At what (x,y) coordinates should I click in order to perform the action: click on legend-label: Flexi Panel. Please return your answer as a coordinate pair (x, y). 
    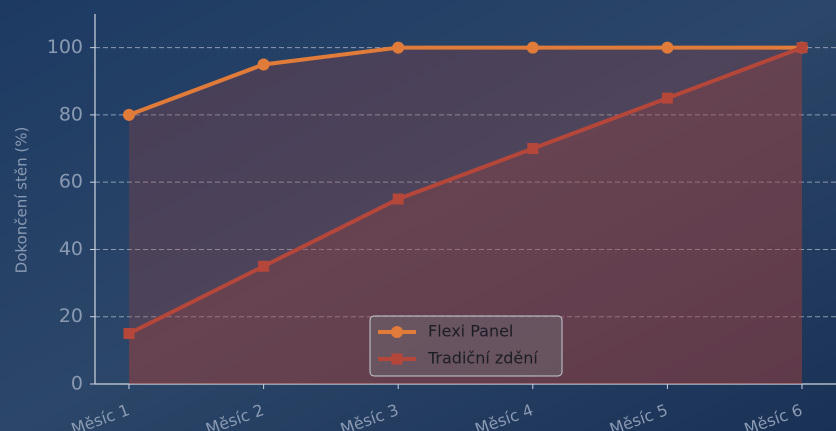
    Looking at the image, I should click on (470, 331).